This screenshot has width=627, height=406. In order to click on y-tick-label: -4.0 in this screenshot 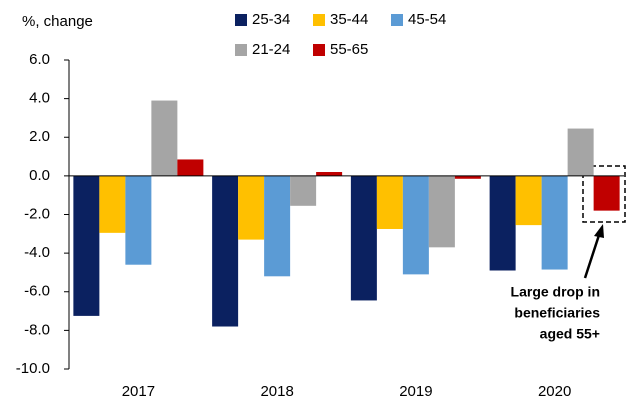, I will do `click(37, 252)`.